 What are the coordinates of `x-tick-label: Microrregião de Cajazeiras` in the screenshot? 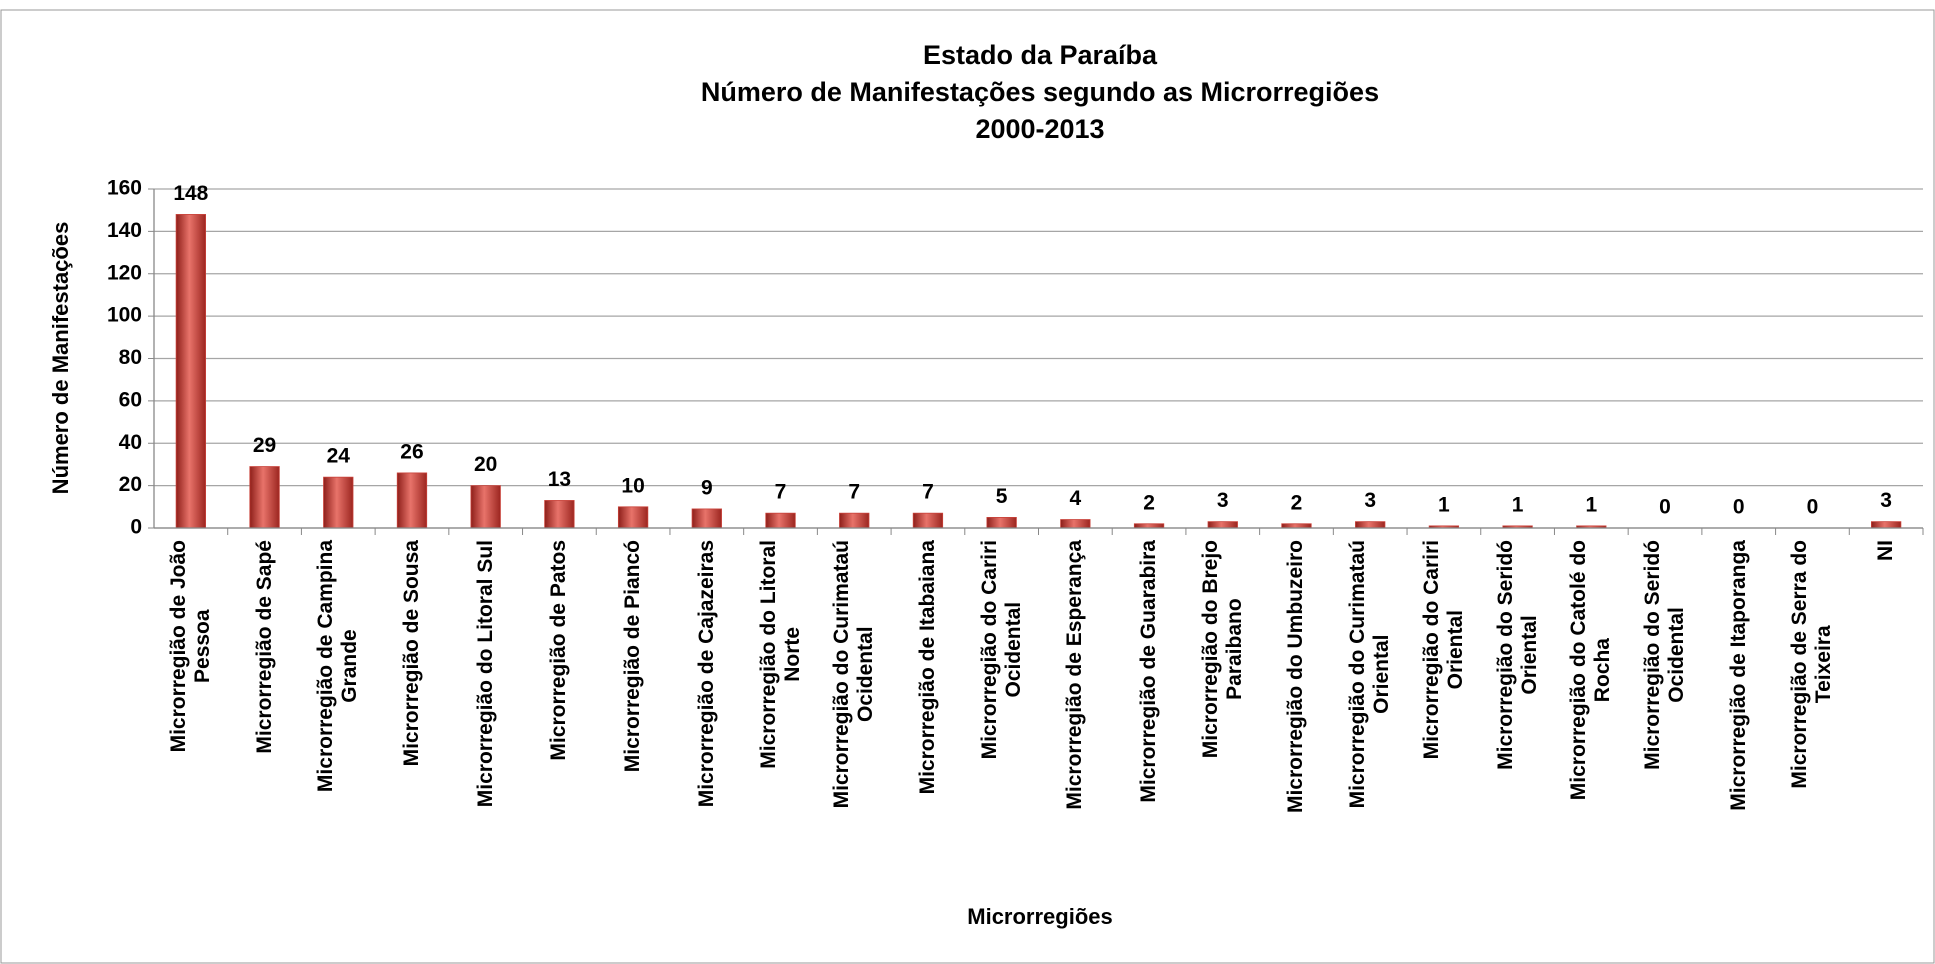 It's located at (707, 740).